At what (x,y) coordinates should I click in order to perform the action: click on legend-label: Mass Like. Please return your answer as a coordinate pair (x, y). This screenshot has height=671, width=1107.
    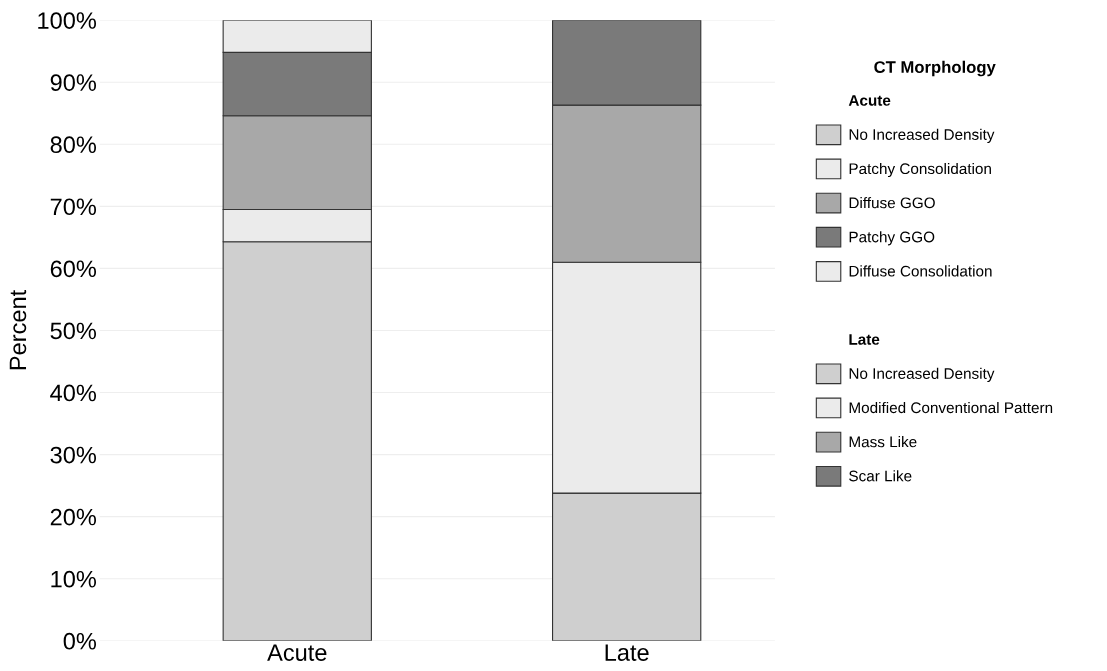
    Looking at the image, I should click on (883, 442).